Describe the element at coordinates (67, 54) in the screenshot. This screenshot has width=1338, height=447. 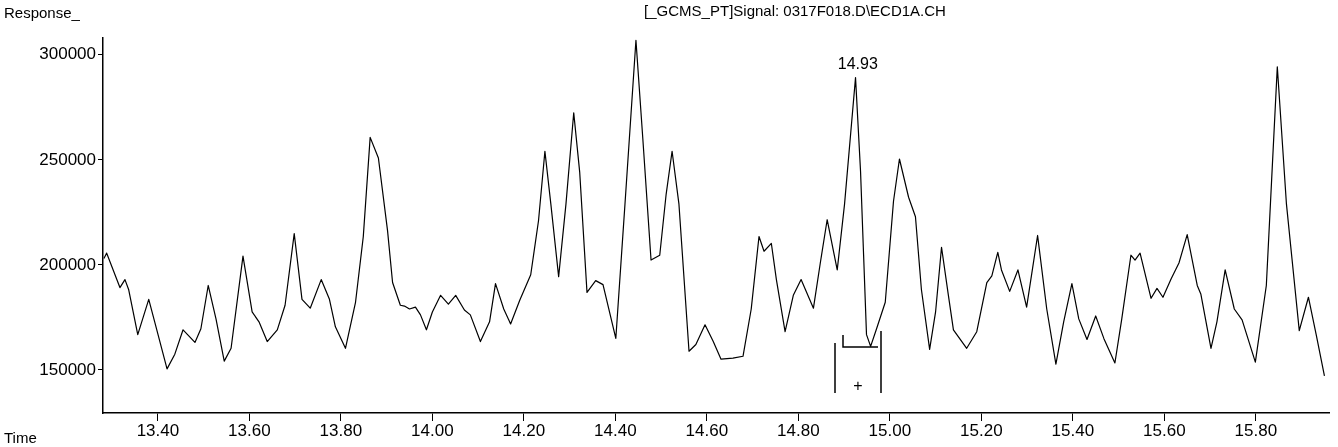
I see `y-tick-label: 300000` at that location.